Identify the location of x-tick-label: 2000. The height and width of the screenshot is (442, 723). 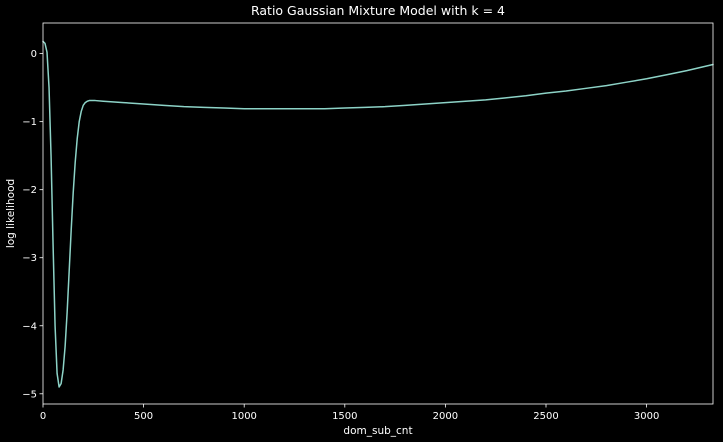
(445, 416).